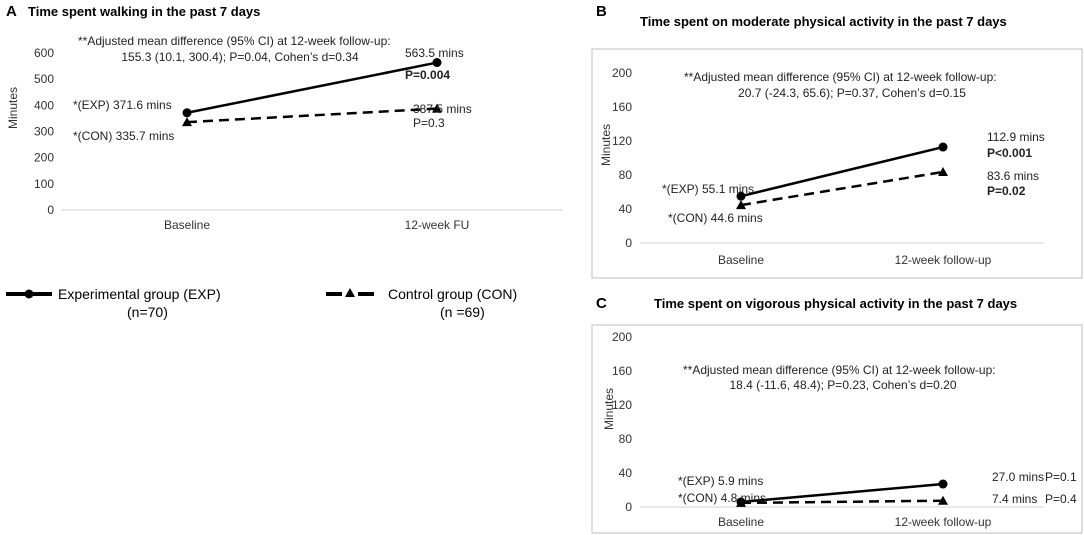  What do you see at coordinates (1061, 477) in the screenshot?
I see `data-label-exp-p: P=0.1` at bounding box center [1061, 477].